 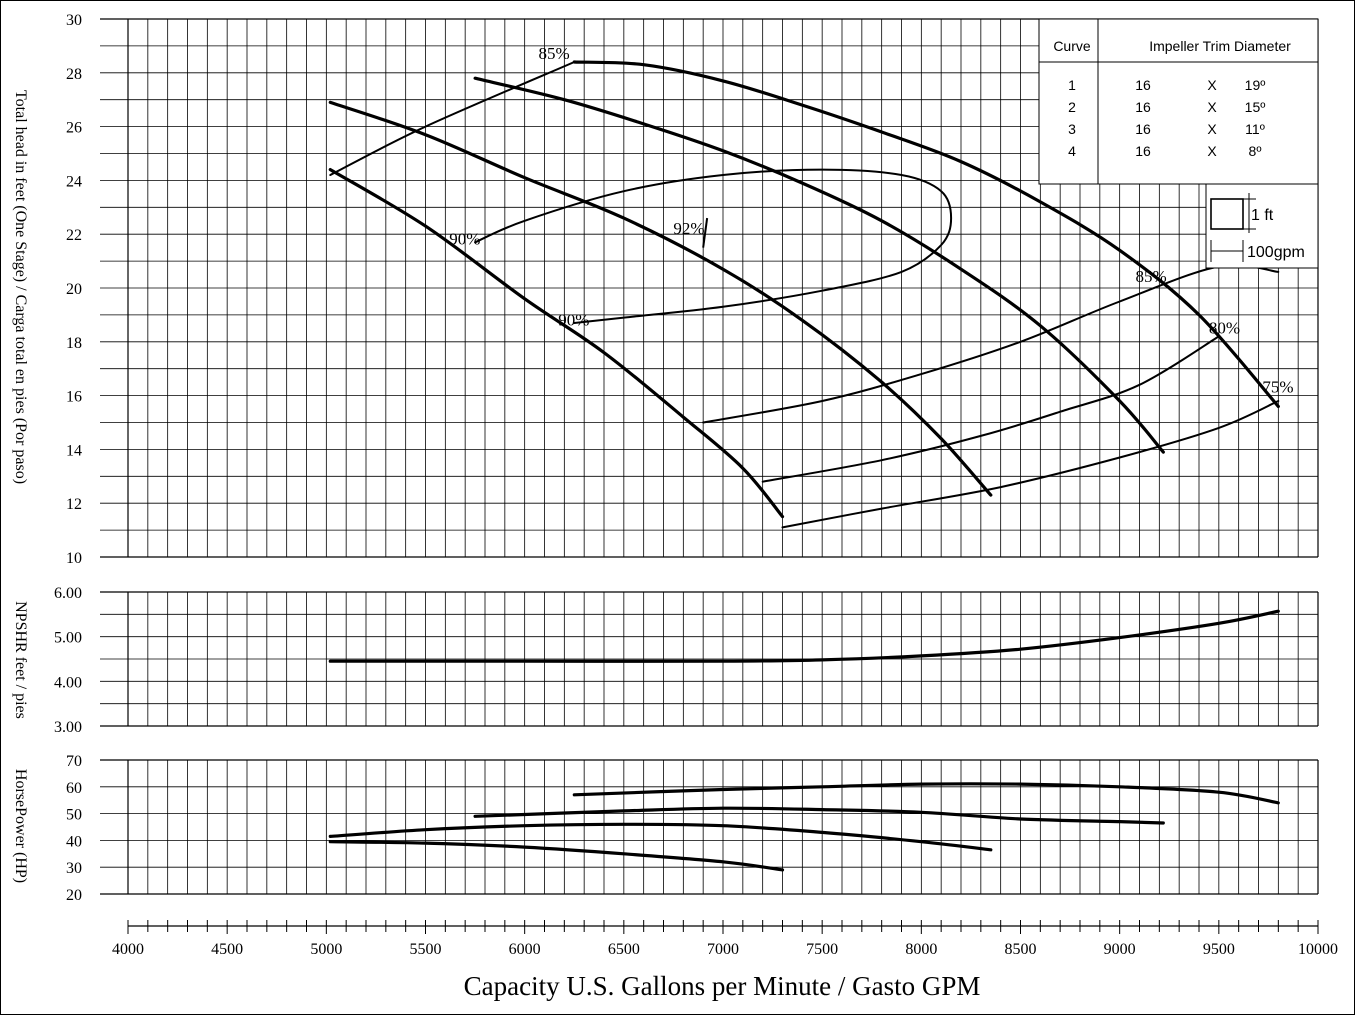 I want to click on legend-box, so click(x=1178, y=101).